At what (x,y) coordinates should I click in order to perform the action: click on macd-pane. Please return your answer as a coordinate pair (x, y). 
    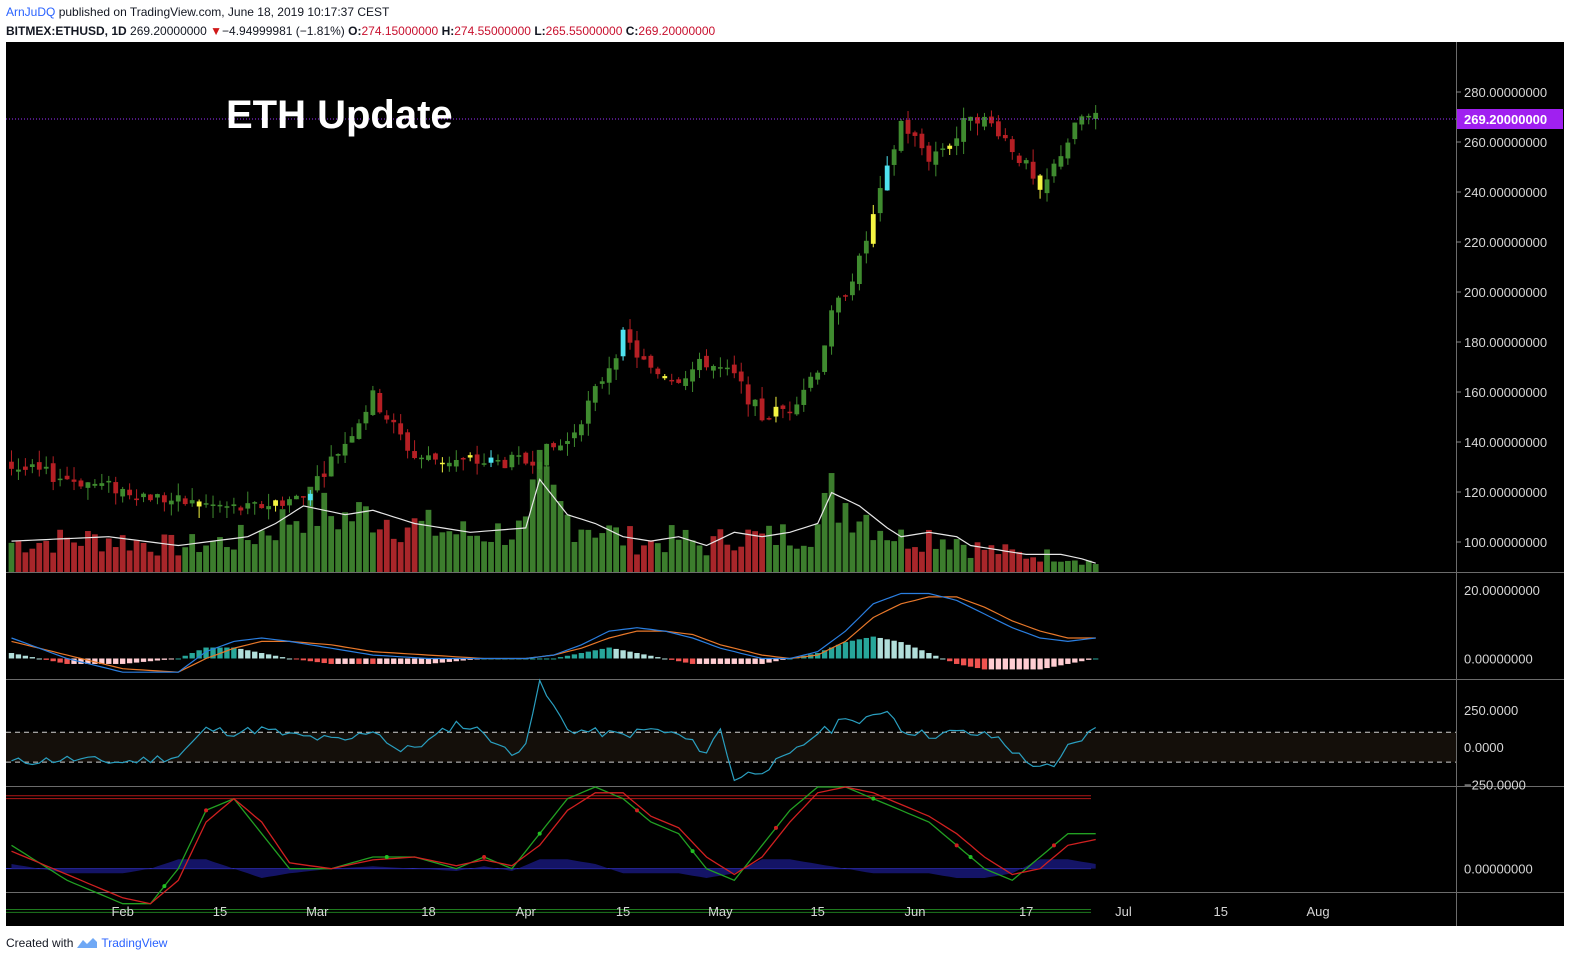
    Looking at the image, I should click on (553, 632).